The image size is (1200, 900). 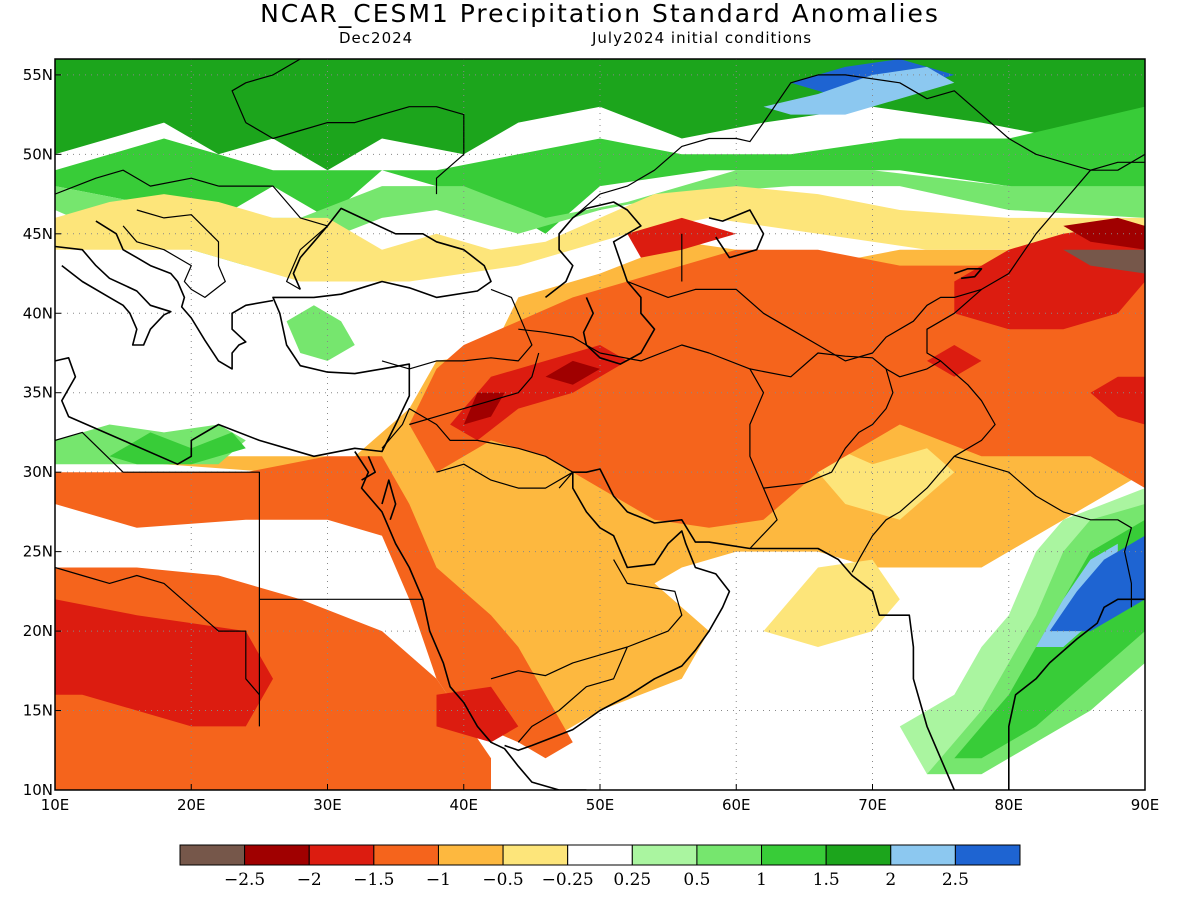 What do you see at coordinates (38, 75) in the screenshot?
I see `lat-label-55: 55N` at bounding box center [38, 75].